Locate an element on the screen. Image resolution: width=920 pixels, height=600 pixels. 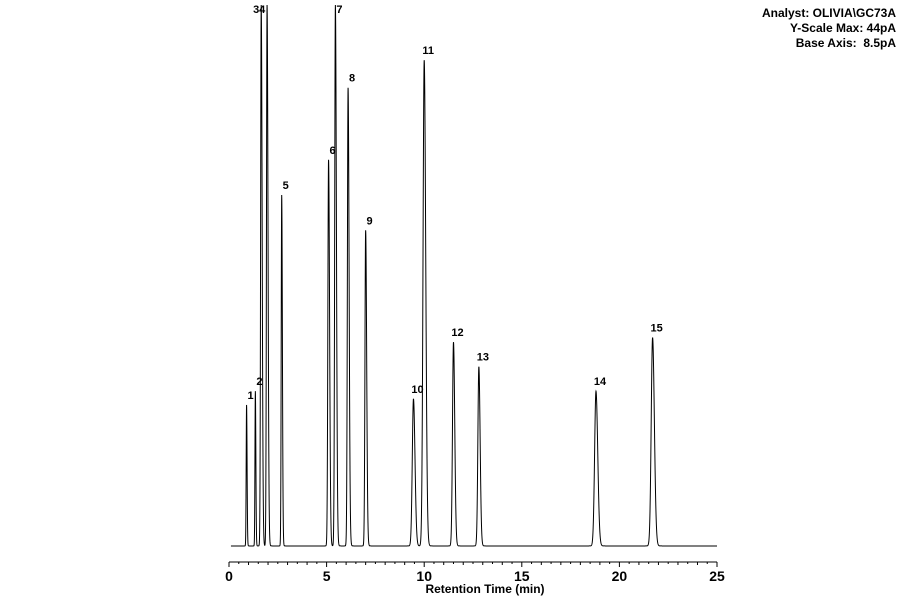
peak-label-8: 8 is located at coordinates (352, 79).